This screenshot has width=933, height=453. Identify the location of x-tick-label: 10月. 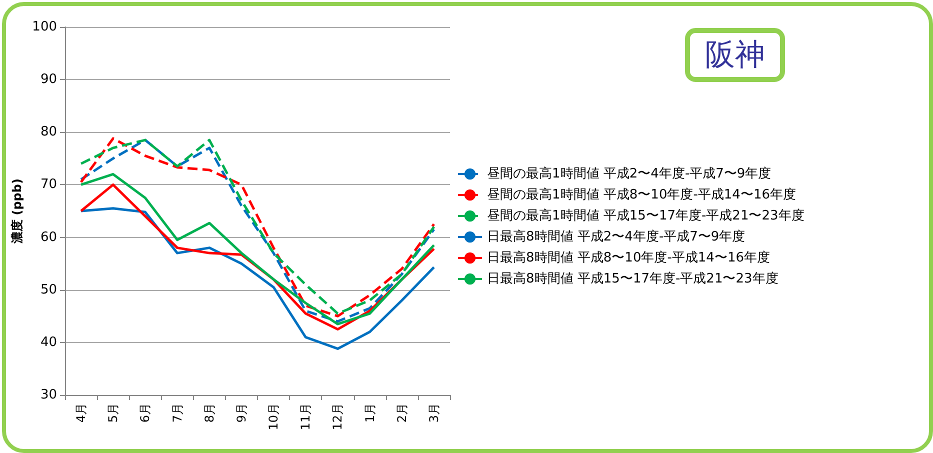
(273, 416).